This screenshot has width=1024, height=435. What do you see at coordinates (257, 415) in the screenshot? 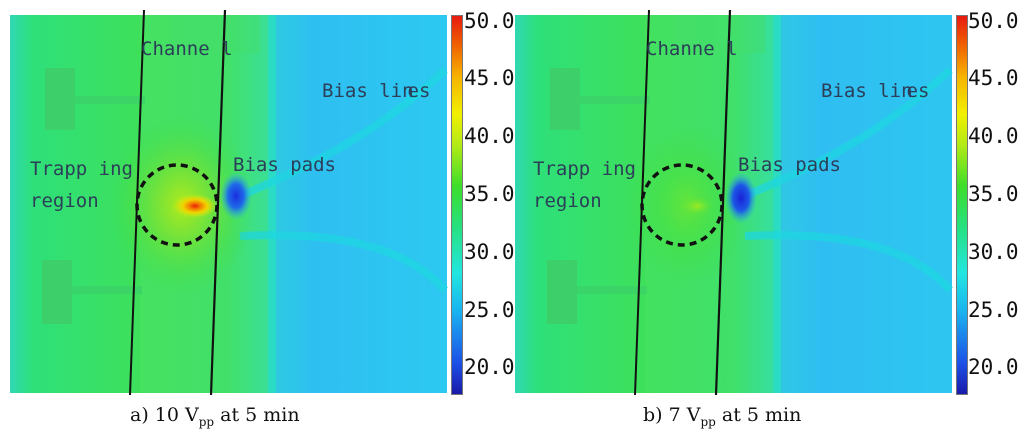
I see `caption-a-suffix: at 5 min` at bounding box center [257, 415].